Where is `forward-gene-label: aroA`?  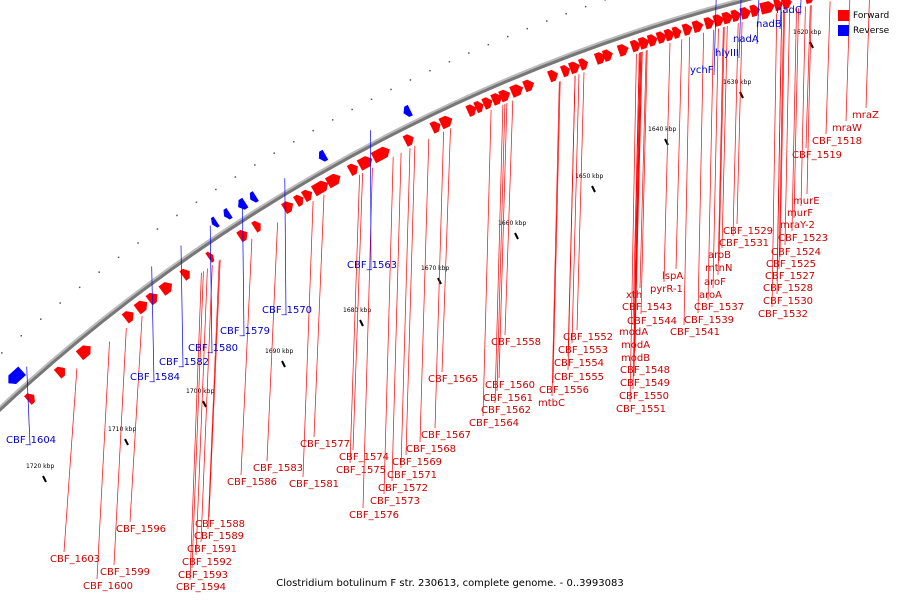
forward-gene-label: aroA is located at coordinates (710, 295).